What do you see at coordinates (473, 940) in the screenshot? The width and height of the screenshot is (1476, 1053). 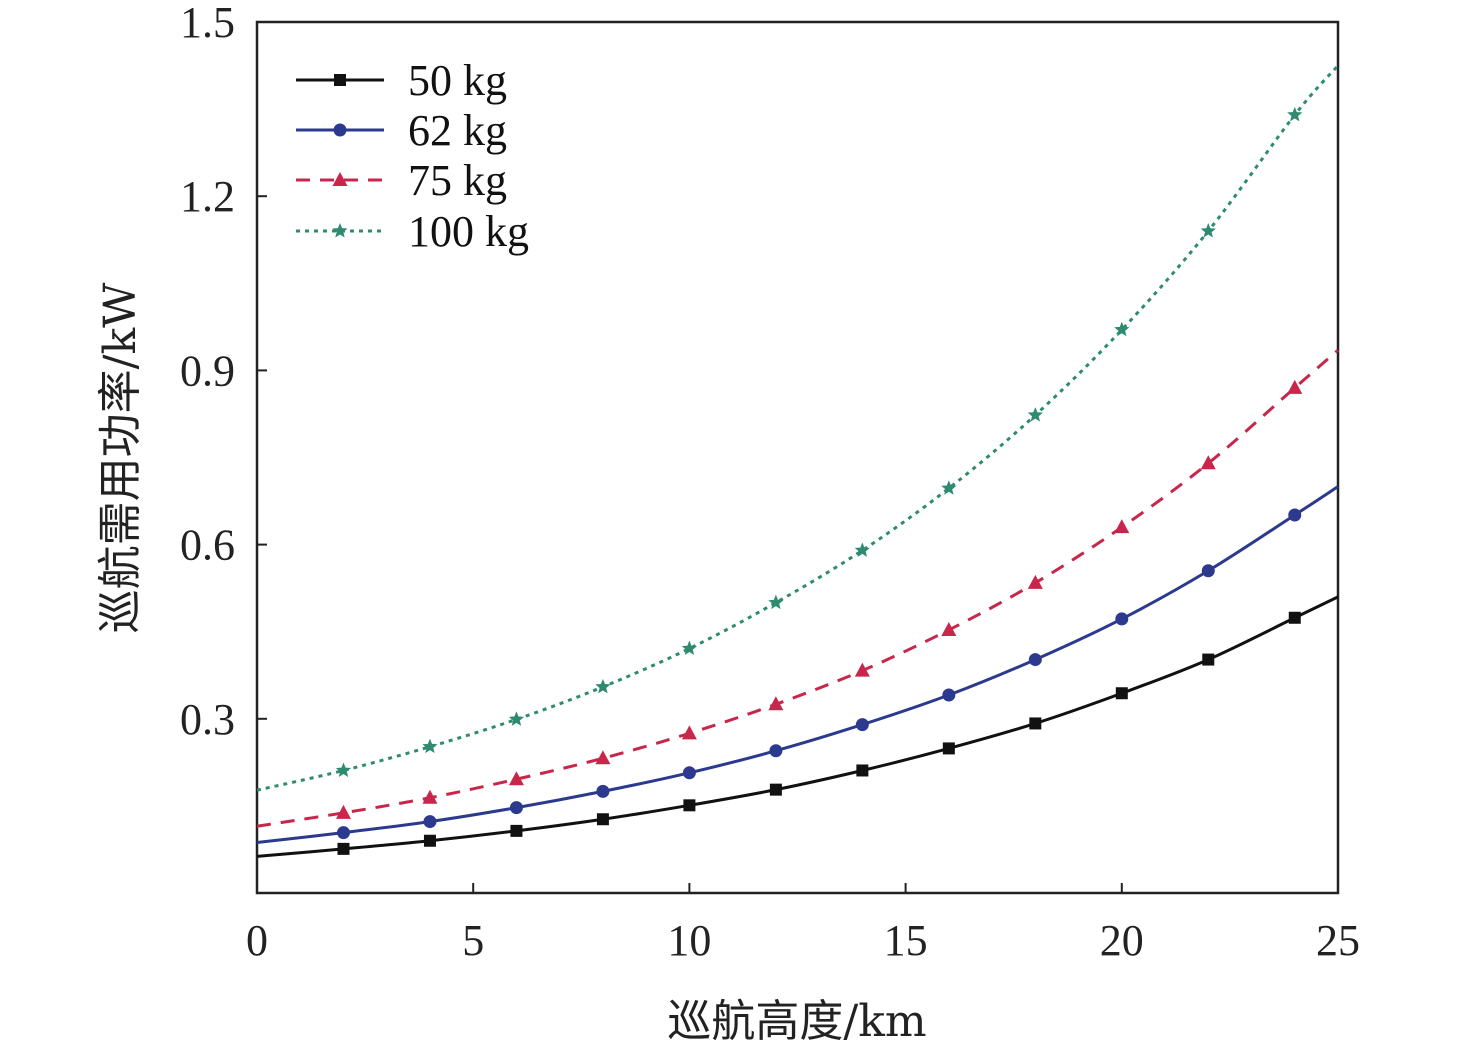 I see `x-tick-label: 5` at bounding box center [473, 940].